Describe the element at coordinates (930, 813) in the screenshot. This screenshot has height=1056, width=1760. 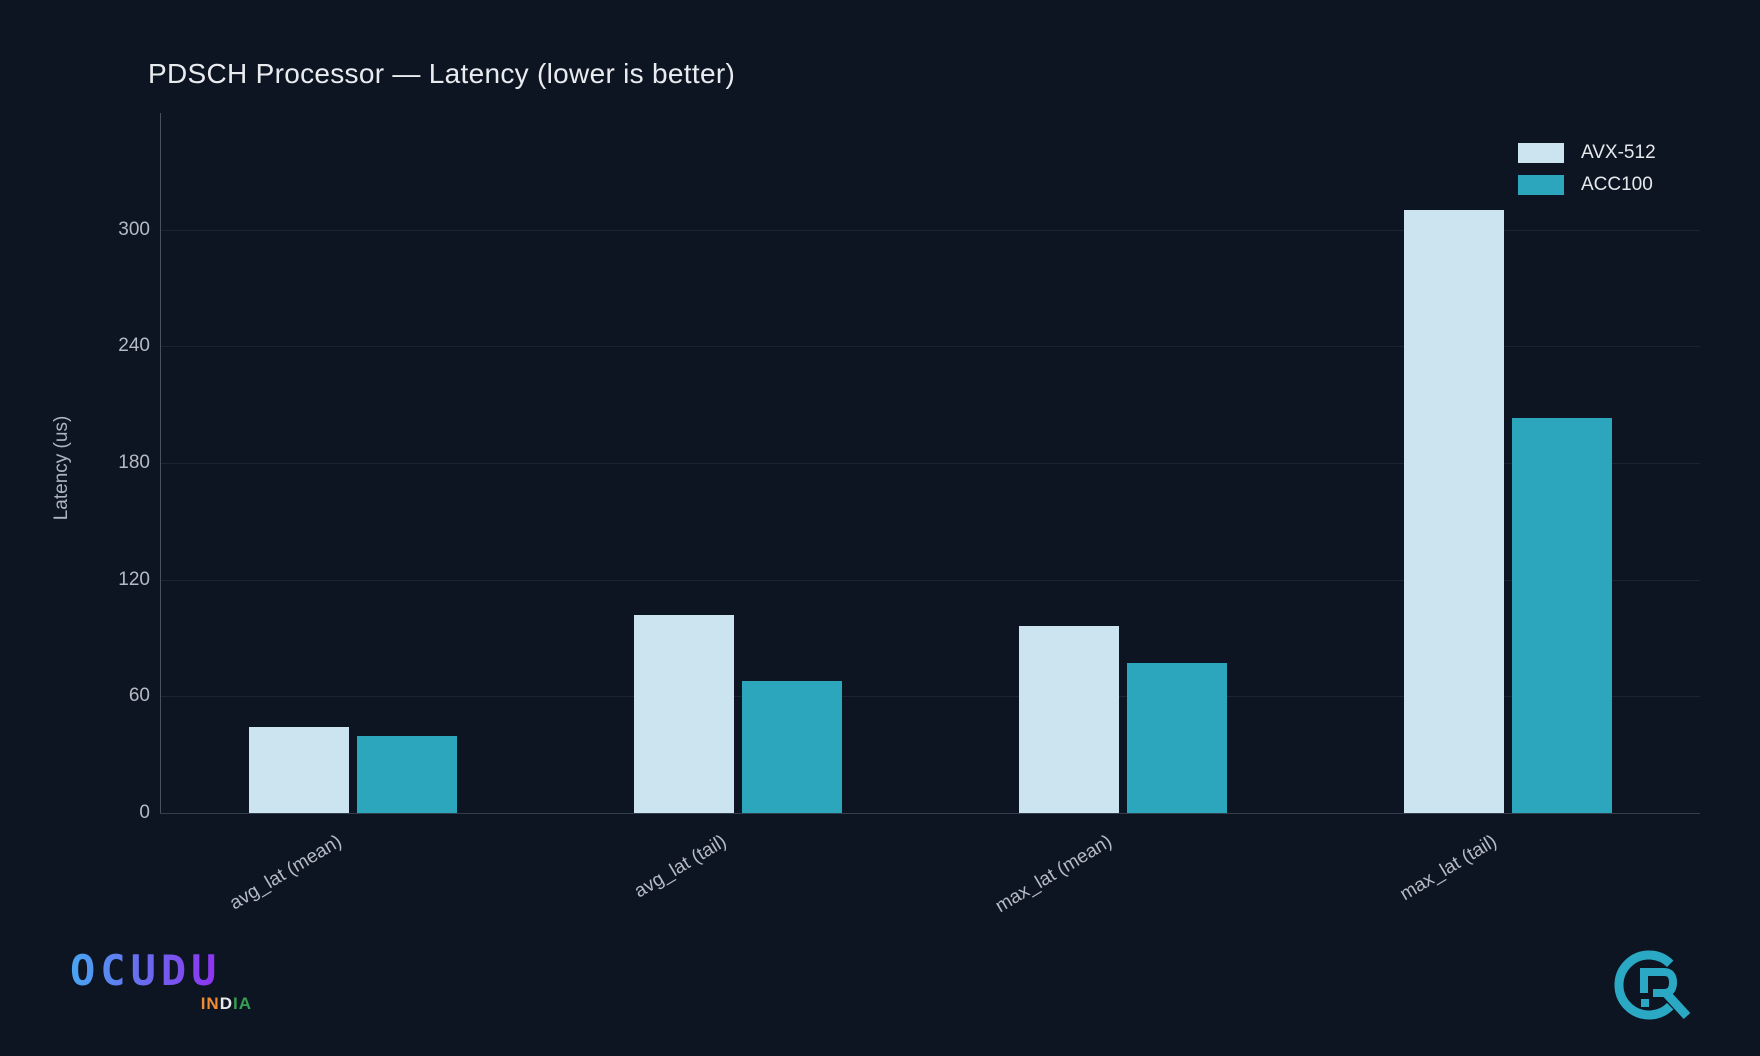
I see `x-axis-line` at that location.